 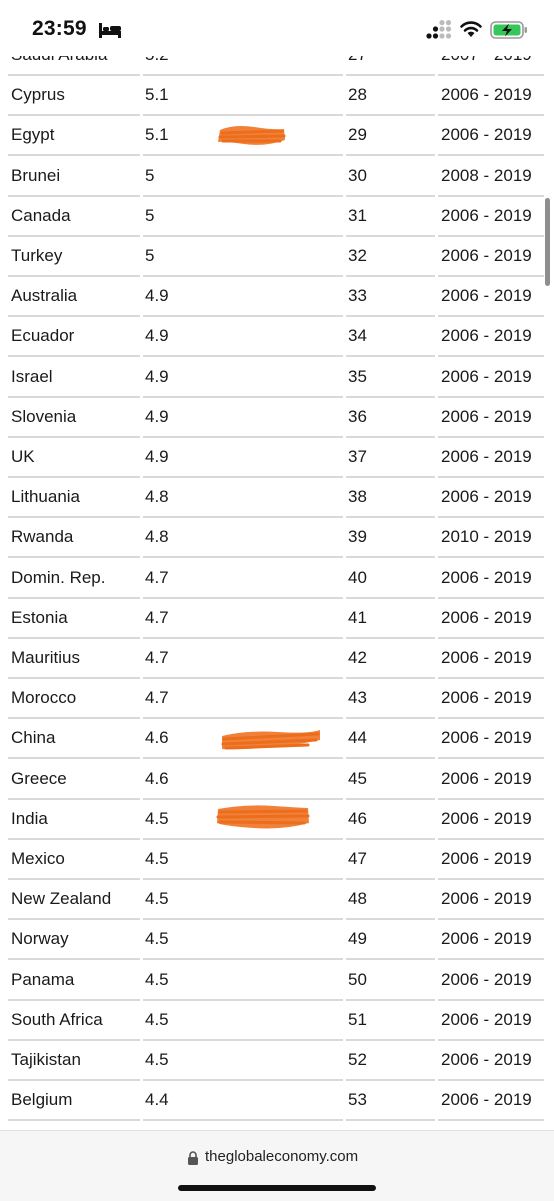 What do you see at coordinates (357, 939) in the screenshot?
I see `rank-cell: 49` at bounding box center [357, 939].